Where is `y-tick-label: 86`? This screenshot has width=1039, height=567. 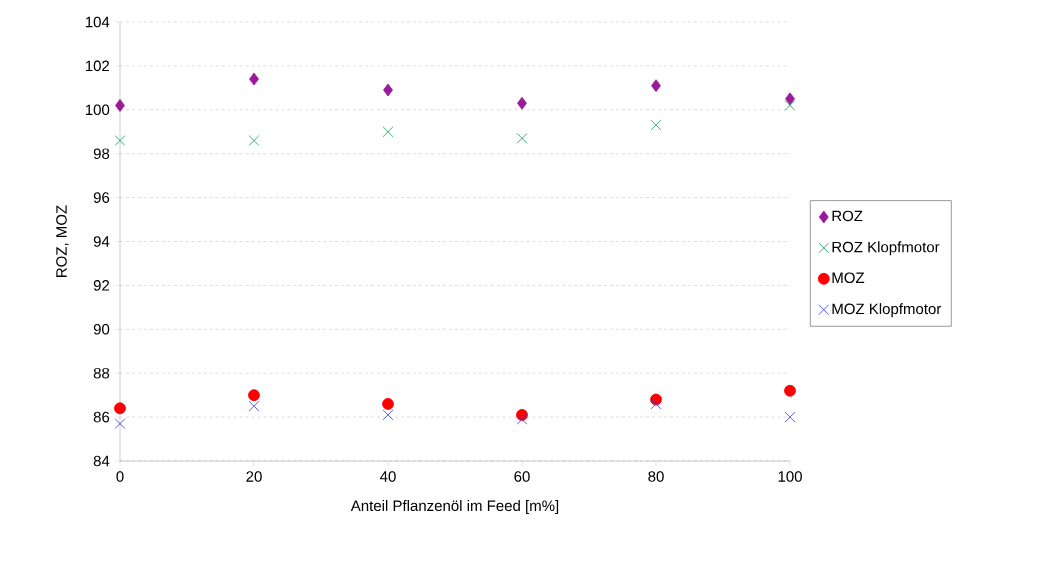
y-tick-label: 86 is located at coordinates (101, 417).